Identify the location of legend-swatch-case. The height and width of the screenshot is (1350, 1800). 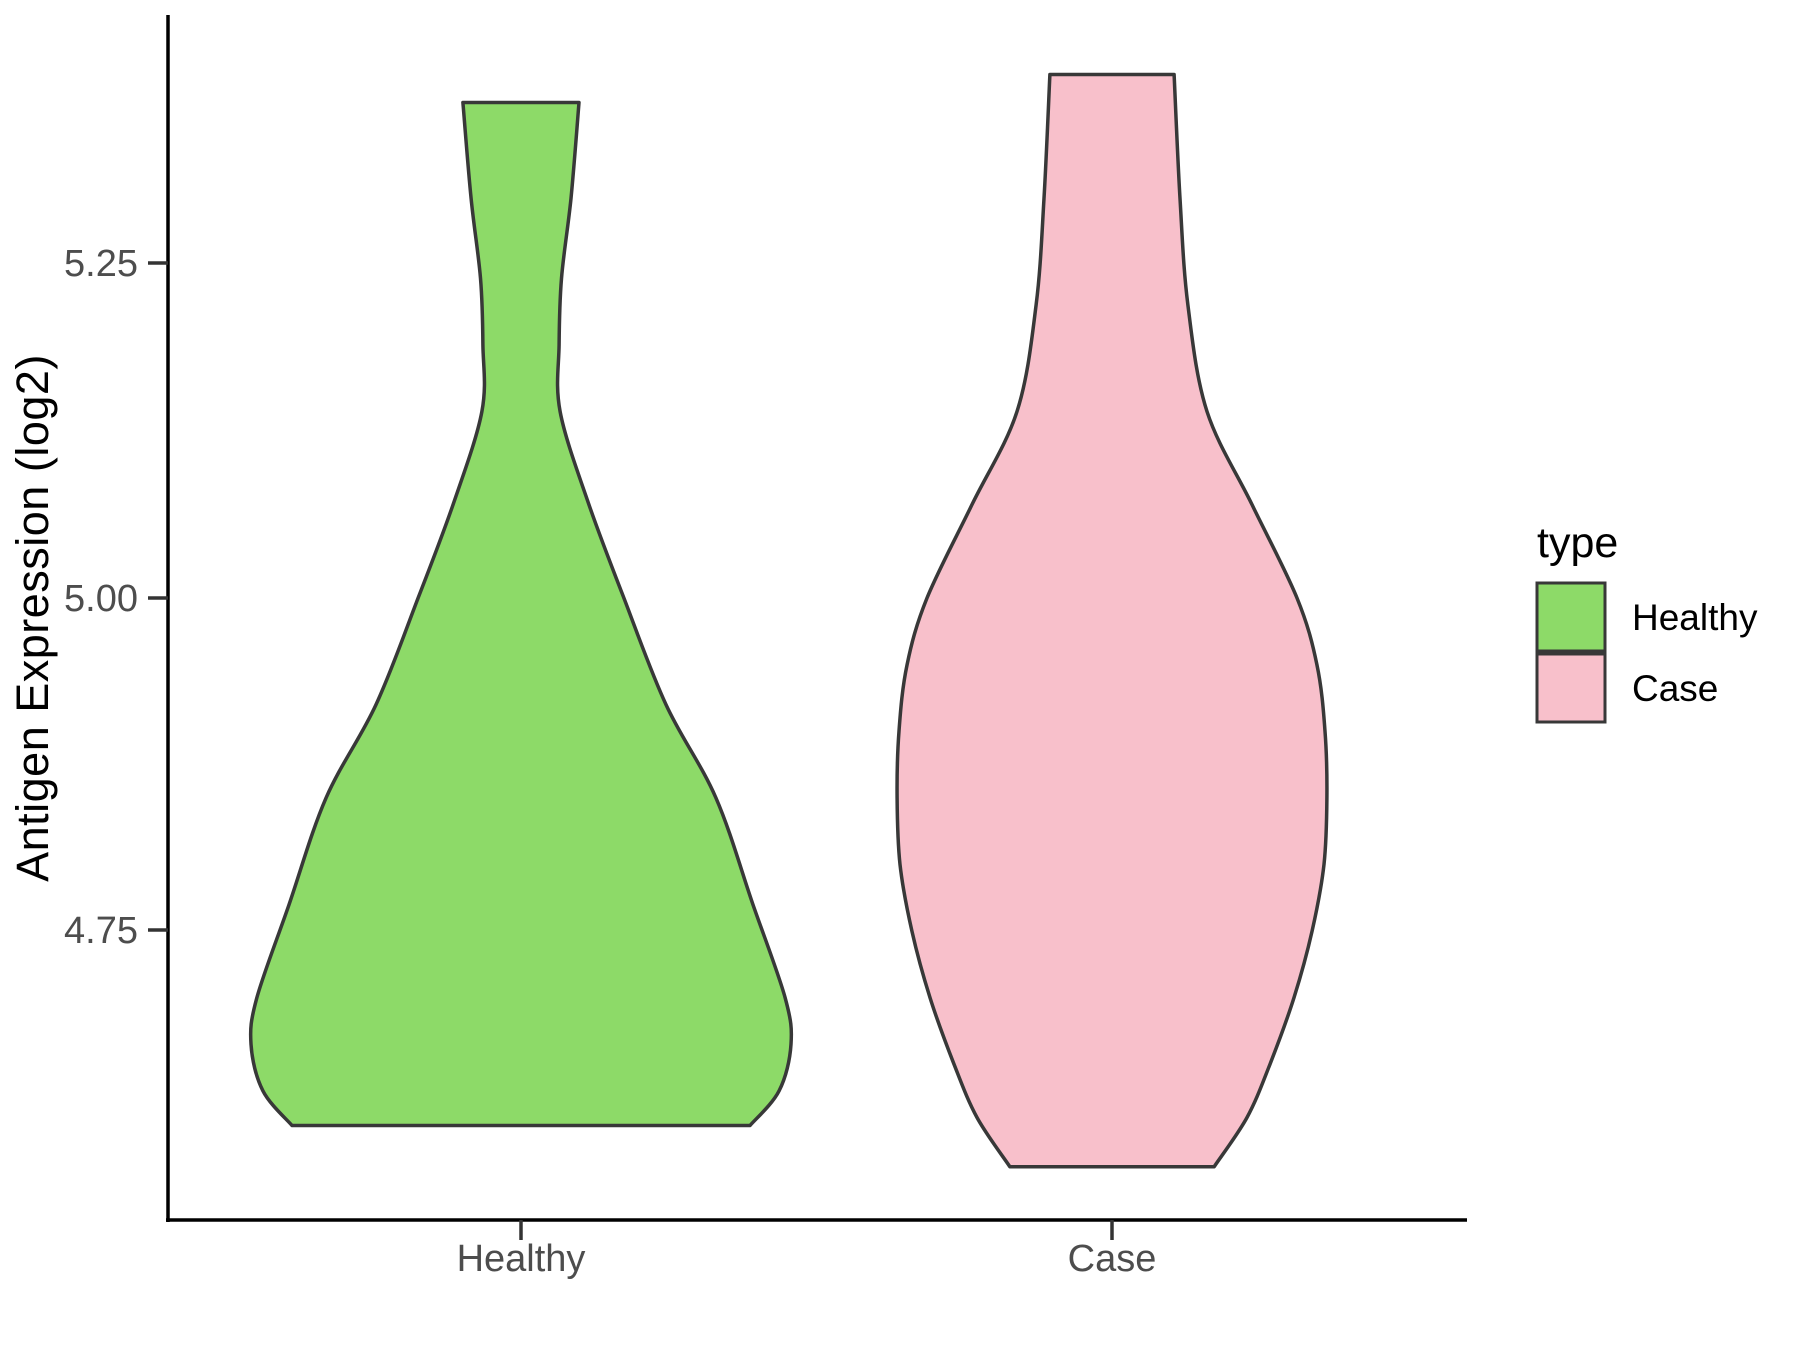
(1571, 688).